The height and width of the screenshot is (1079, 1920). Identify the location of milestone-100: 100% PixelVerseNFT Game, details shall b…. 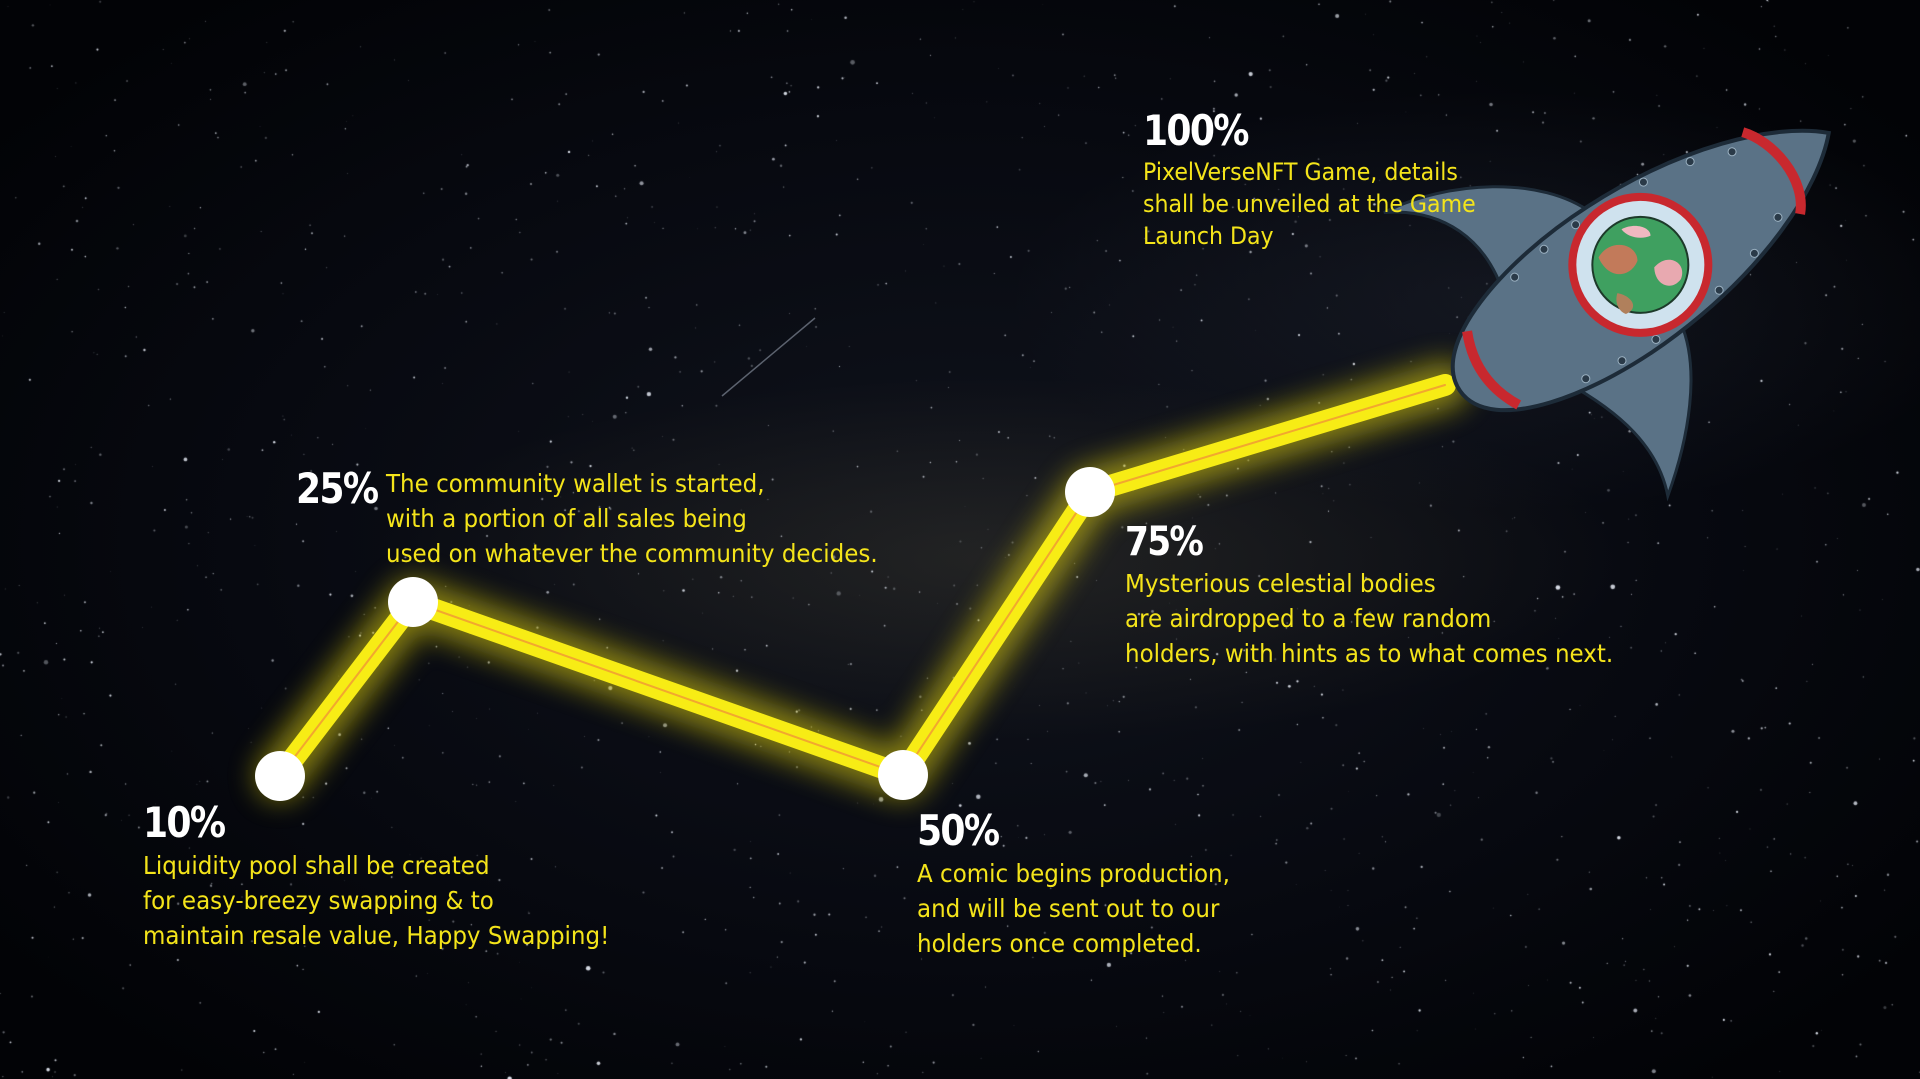
(1324, 181).